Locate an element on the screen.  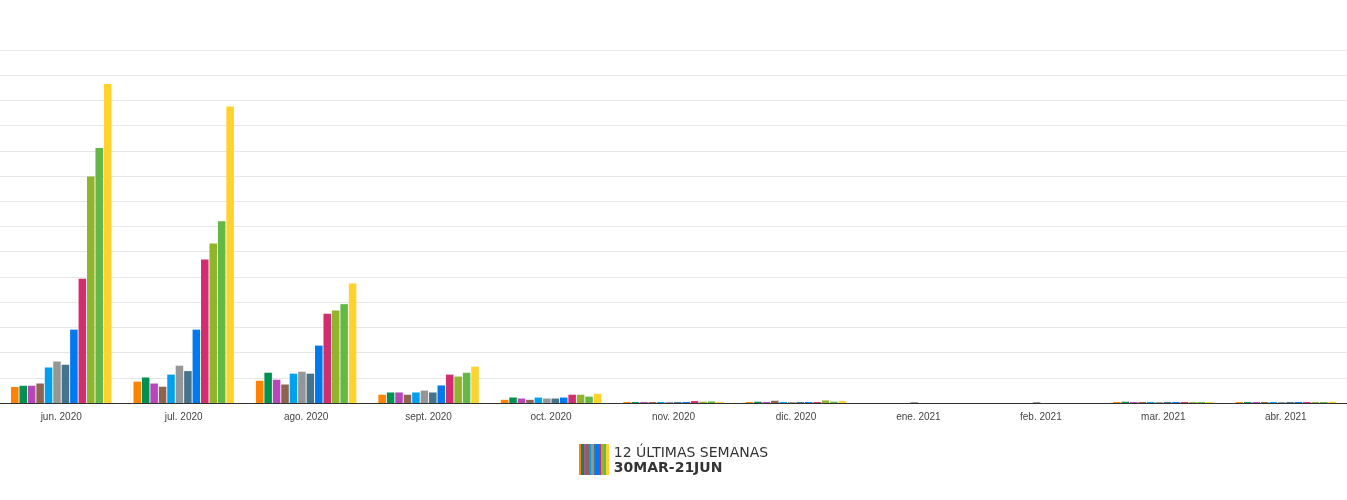
x-tick-label: dic. 2020 is located at coordinates (796, 416).